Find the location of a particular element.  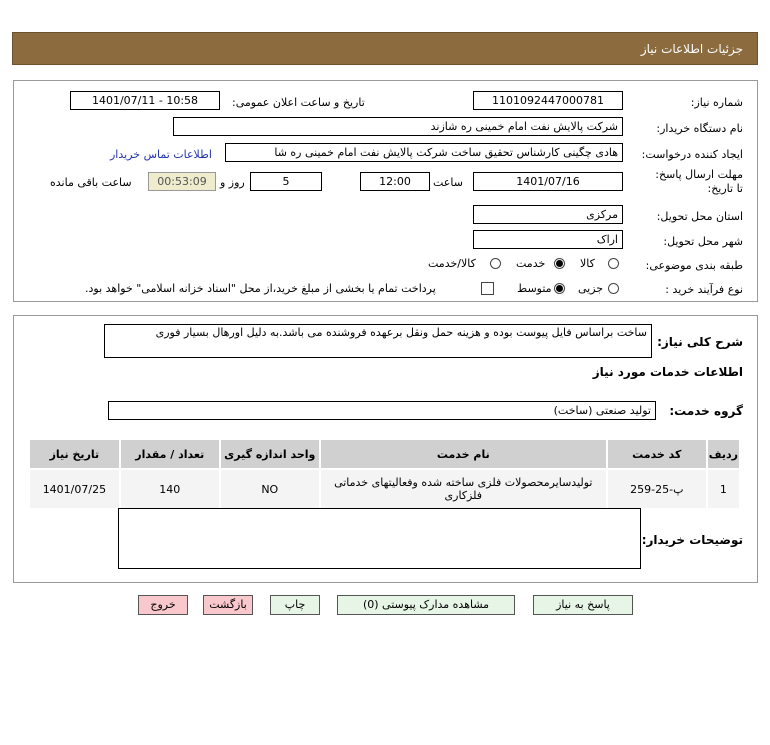

buyer-org-field: شرکت پالایش نفت امام خمینی ره شازند is located at coordinates (398, 126).